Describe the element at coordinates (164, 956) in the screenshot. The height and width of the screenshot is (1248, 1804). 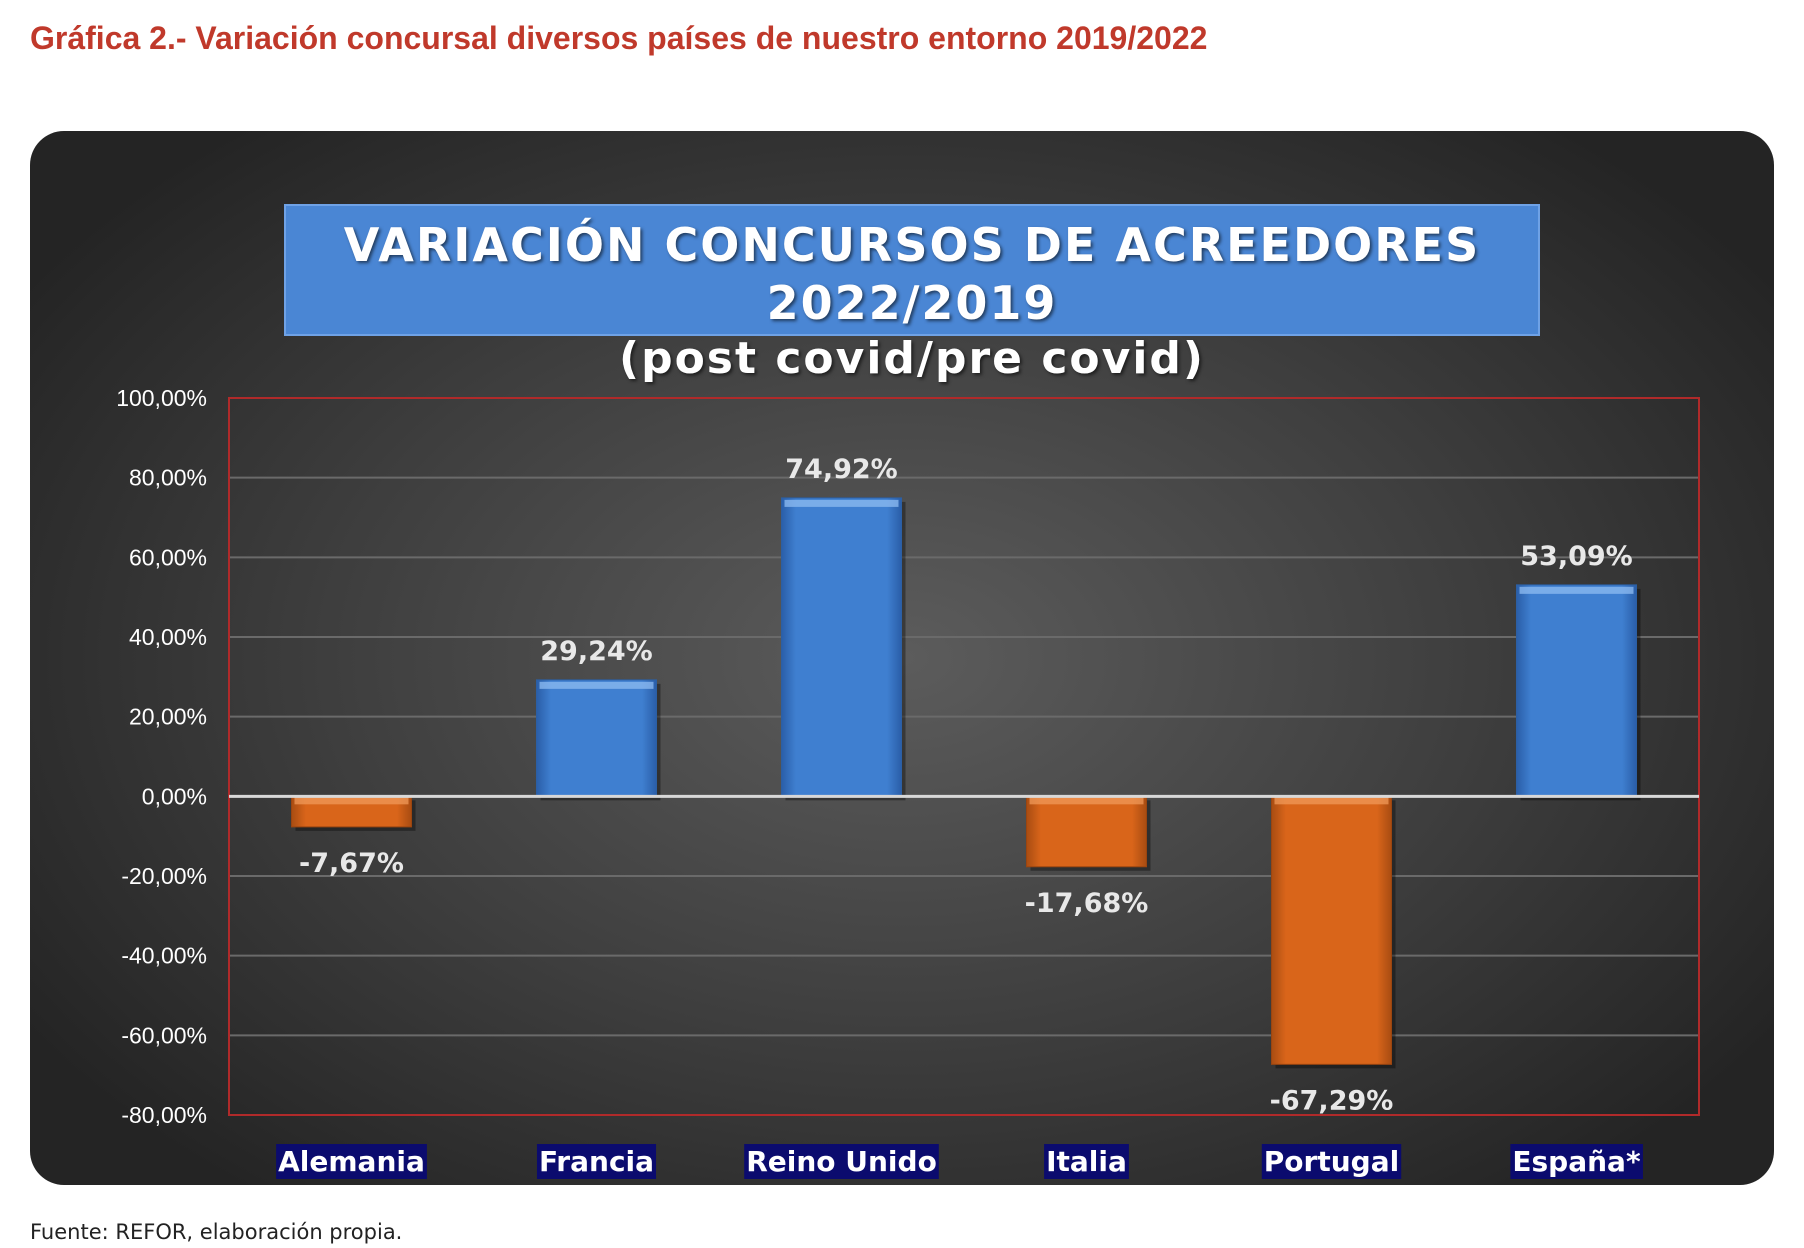
I see `y-tick-label: -40,00%` at that location.